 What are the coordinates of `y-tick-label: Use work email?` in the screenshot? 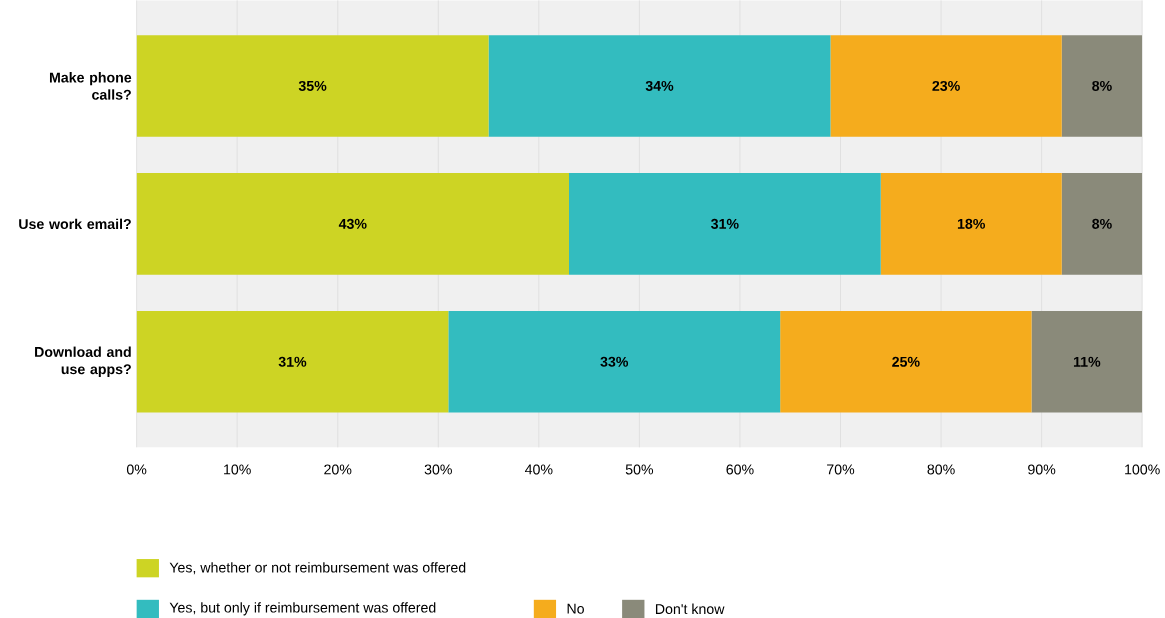 It's located at (75, 224).